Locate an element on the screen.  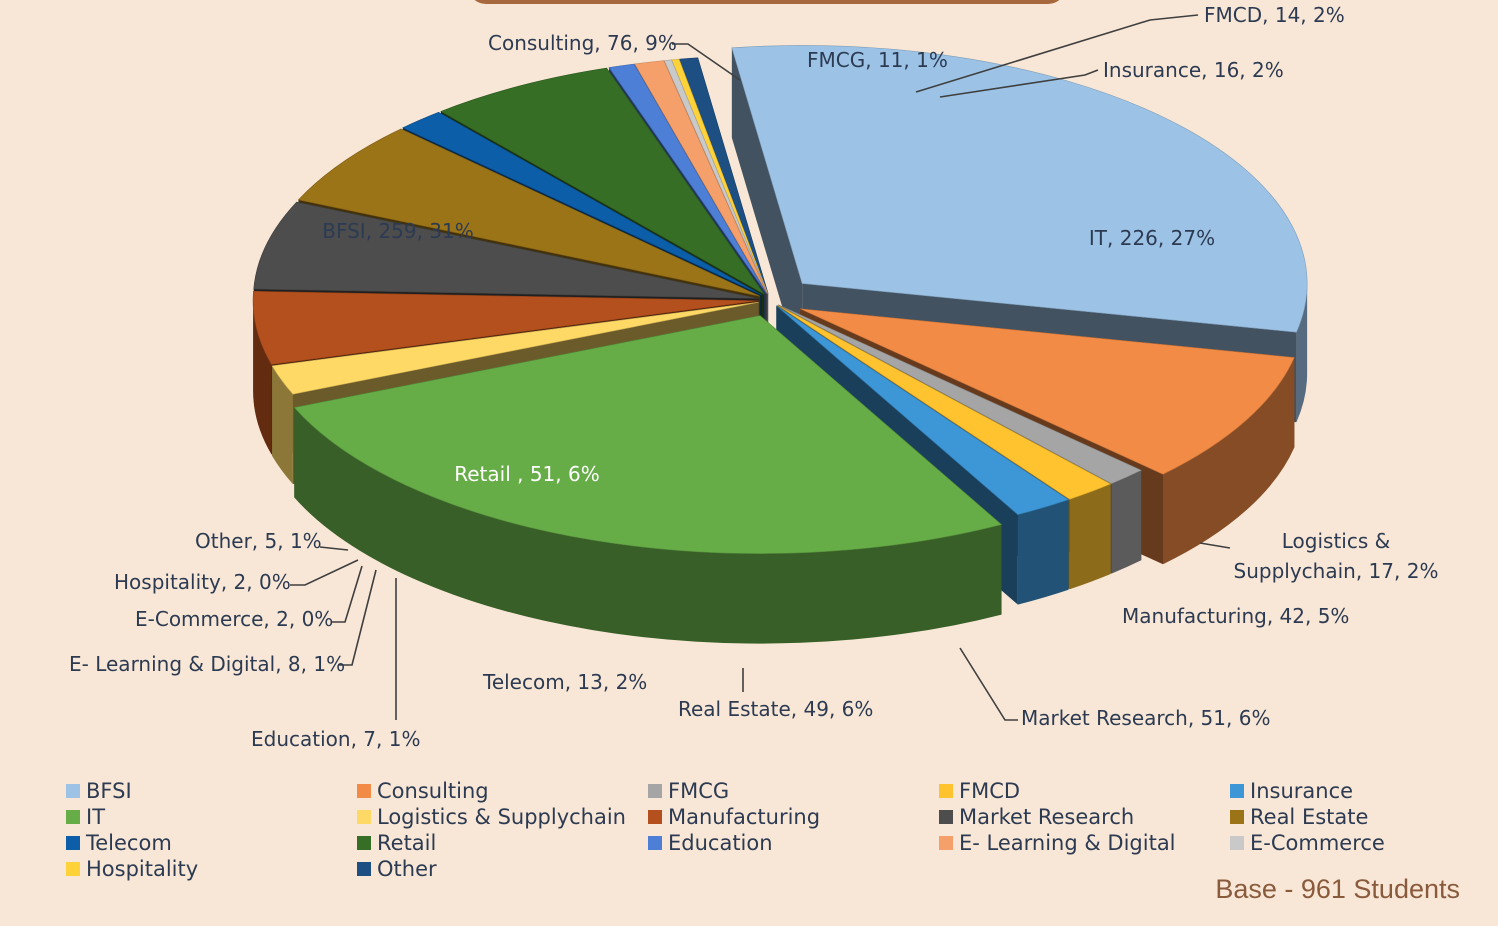
legend-label: Hospitality is located at coordinates (142, 869).